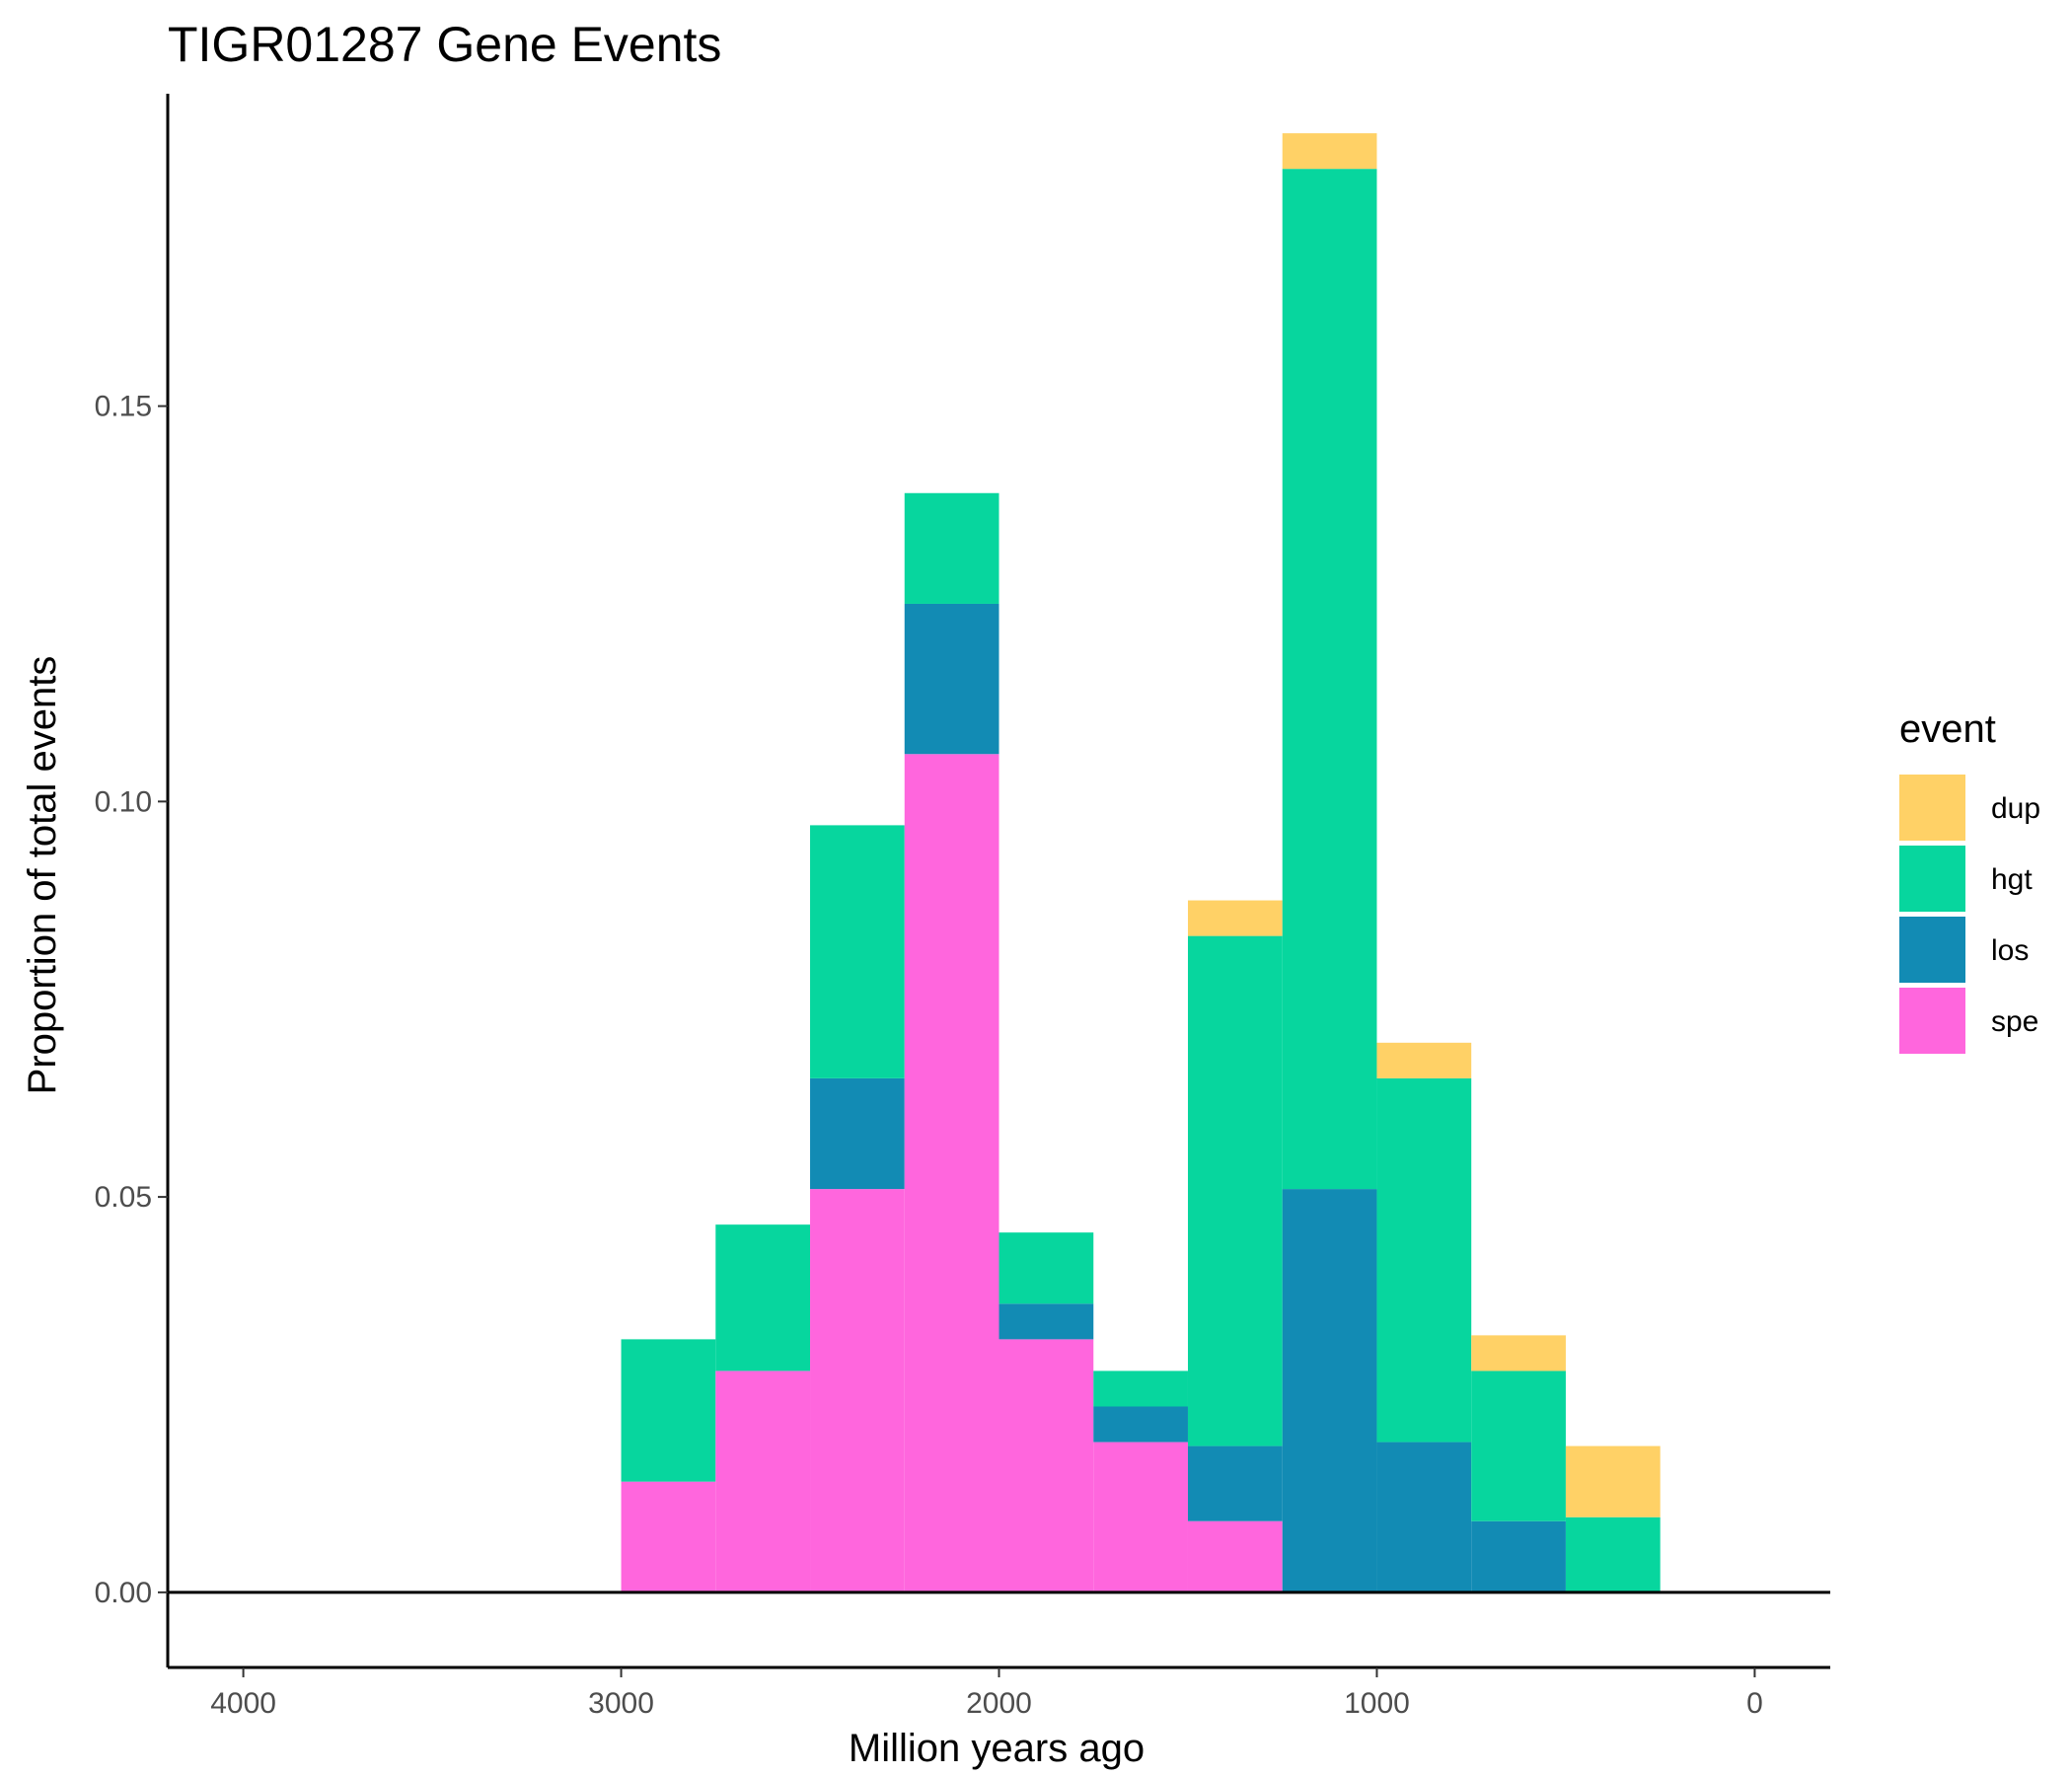 Image resolution: width=2072 pixels, height=1776 pixels. What do you see at coordinates (1932, 808) in the screenshot?
I see `legend-key-dup` at bounding box center [1932, 808].